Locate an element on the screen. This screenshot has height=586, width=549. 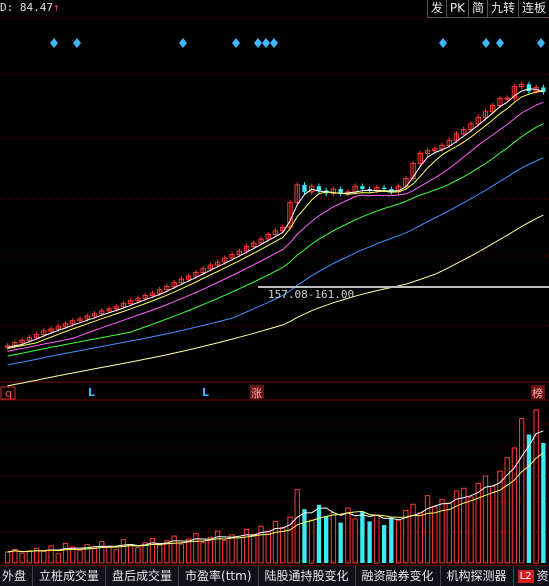
indicator-value: D: 84.47 is located at coordinates (26, 7).